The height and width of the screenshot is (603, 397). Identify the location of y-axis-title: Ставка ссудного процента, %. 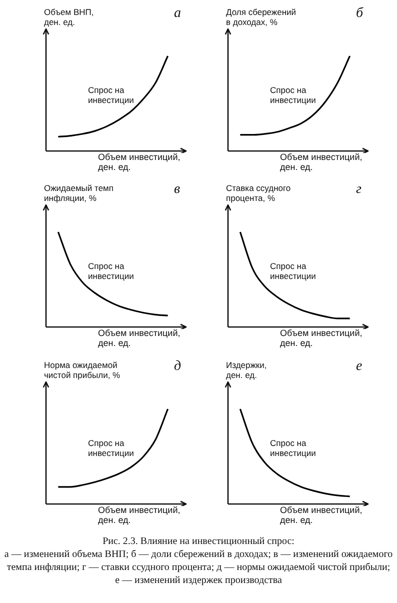
(258, 193).